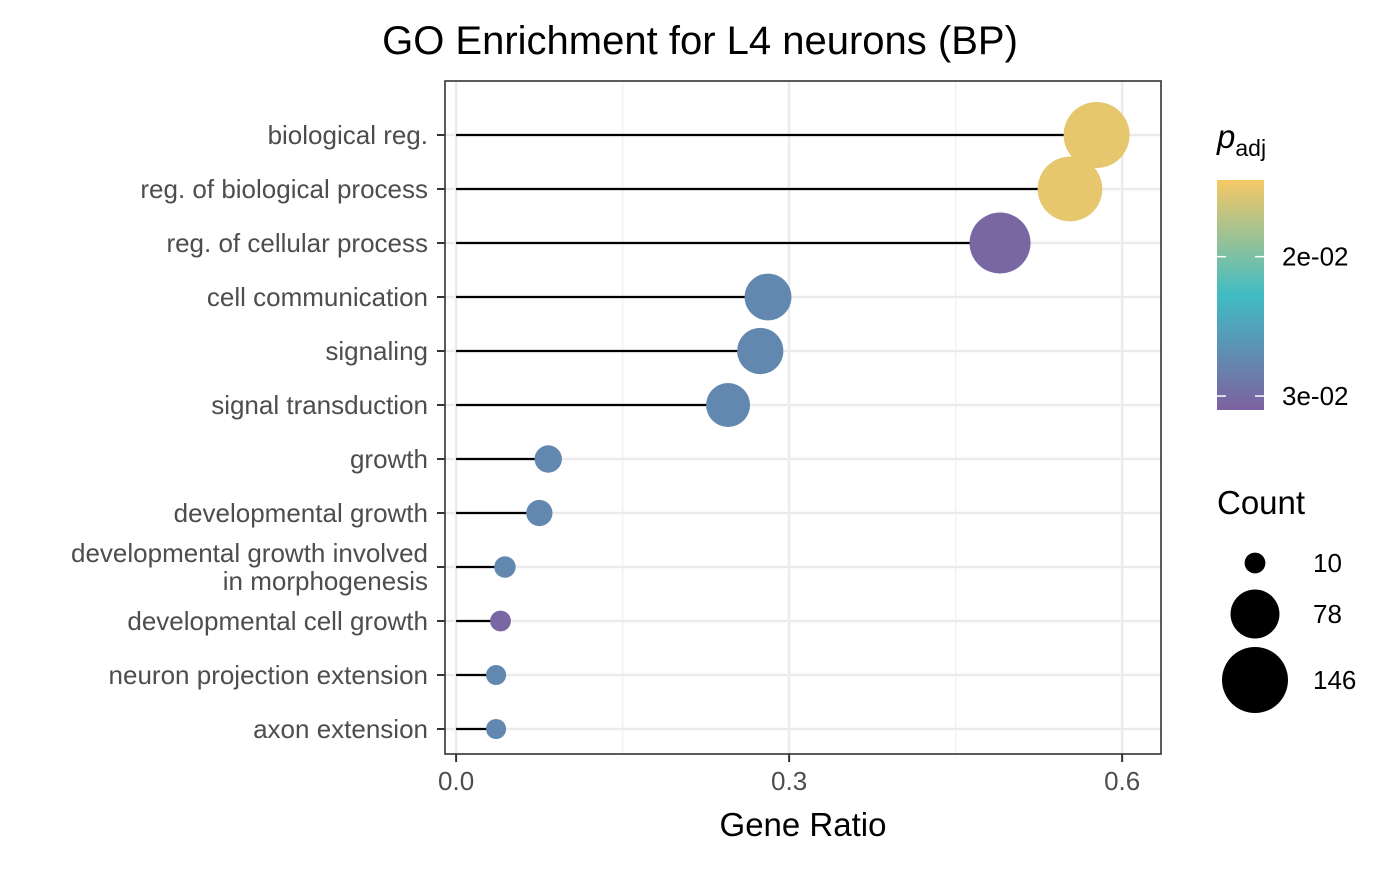 The height and width of the screenshot is (870, 1400). I want to click on y-tick-label: biological reg., so click(348, 135).